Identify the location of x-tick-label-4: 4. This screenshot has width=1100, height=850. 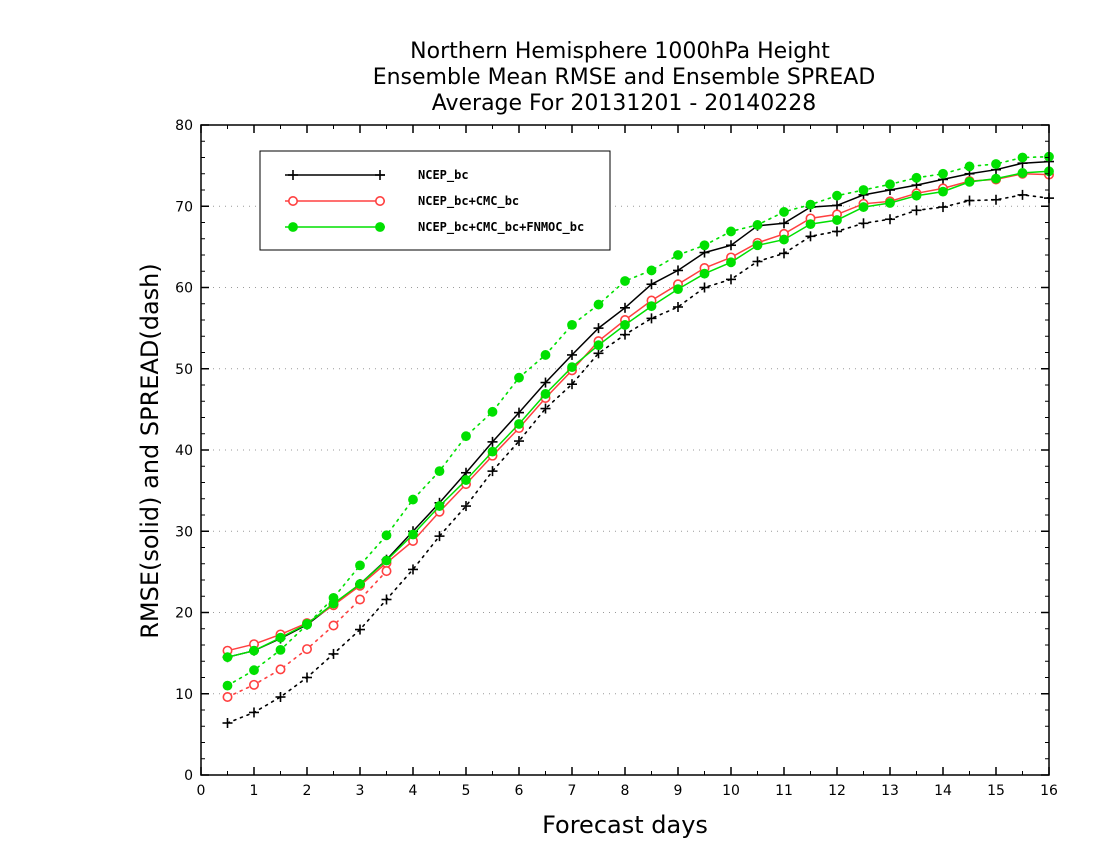
(413, 791).